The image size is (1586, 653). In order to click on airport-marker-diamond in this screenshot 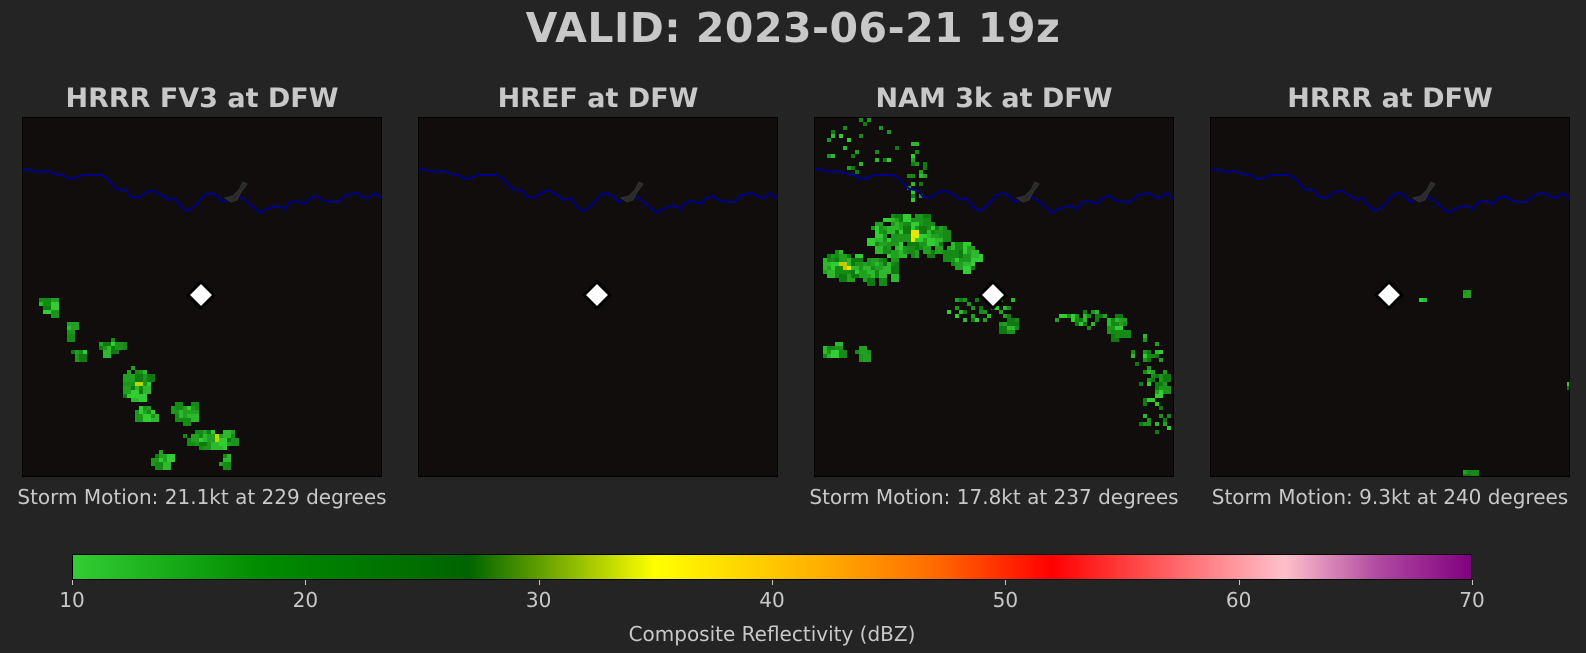, I will do `click(993, 295)`.